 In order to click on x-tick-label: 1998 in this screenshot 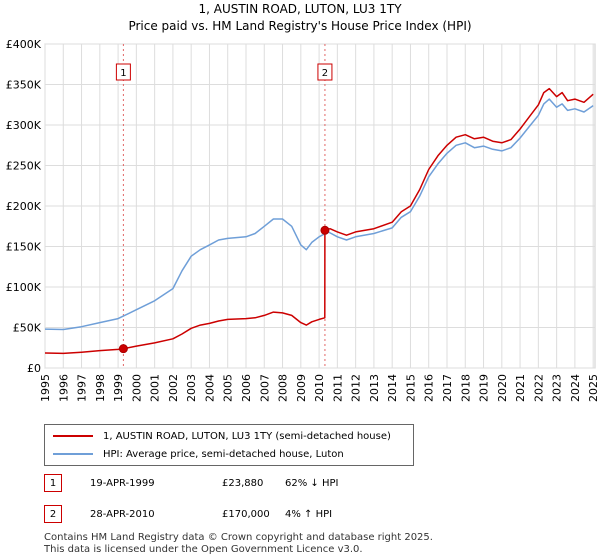, I will do `click(100, 388)`.